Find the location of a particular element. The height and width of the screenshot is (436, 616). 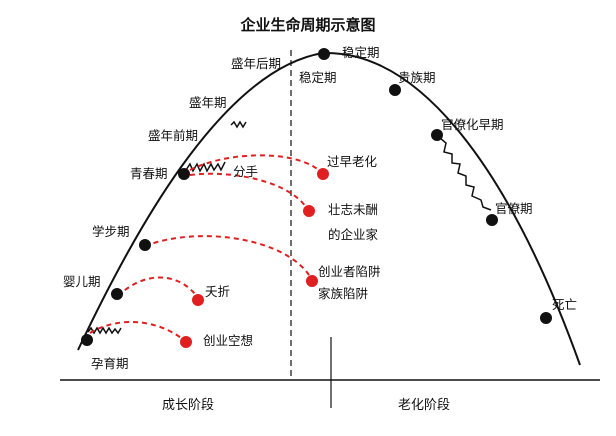

trap-curve-premature-aging is located at coordinates (256, 164).